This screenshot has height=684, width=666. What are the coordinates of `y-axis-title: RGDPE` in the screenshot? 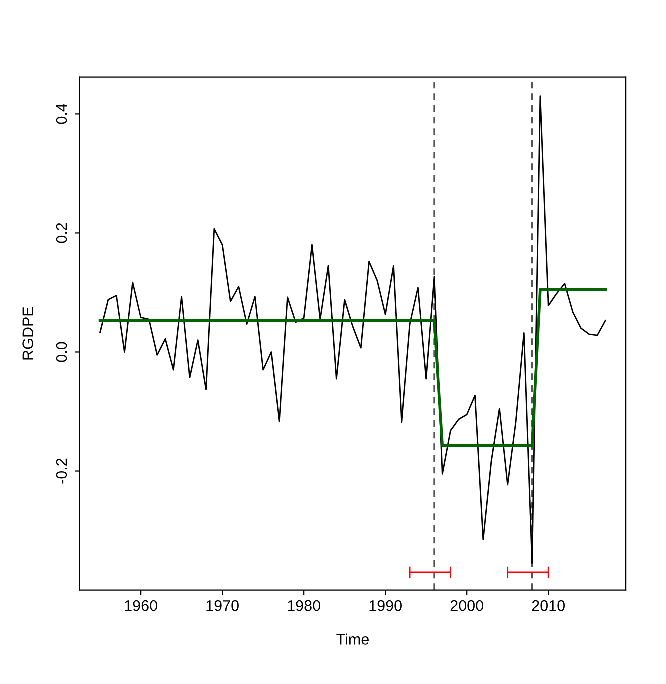 It's located at (28, 333).